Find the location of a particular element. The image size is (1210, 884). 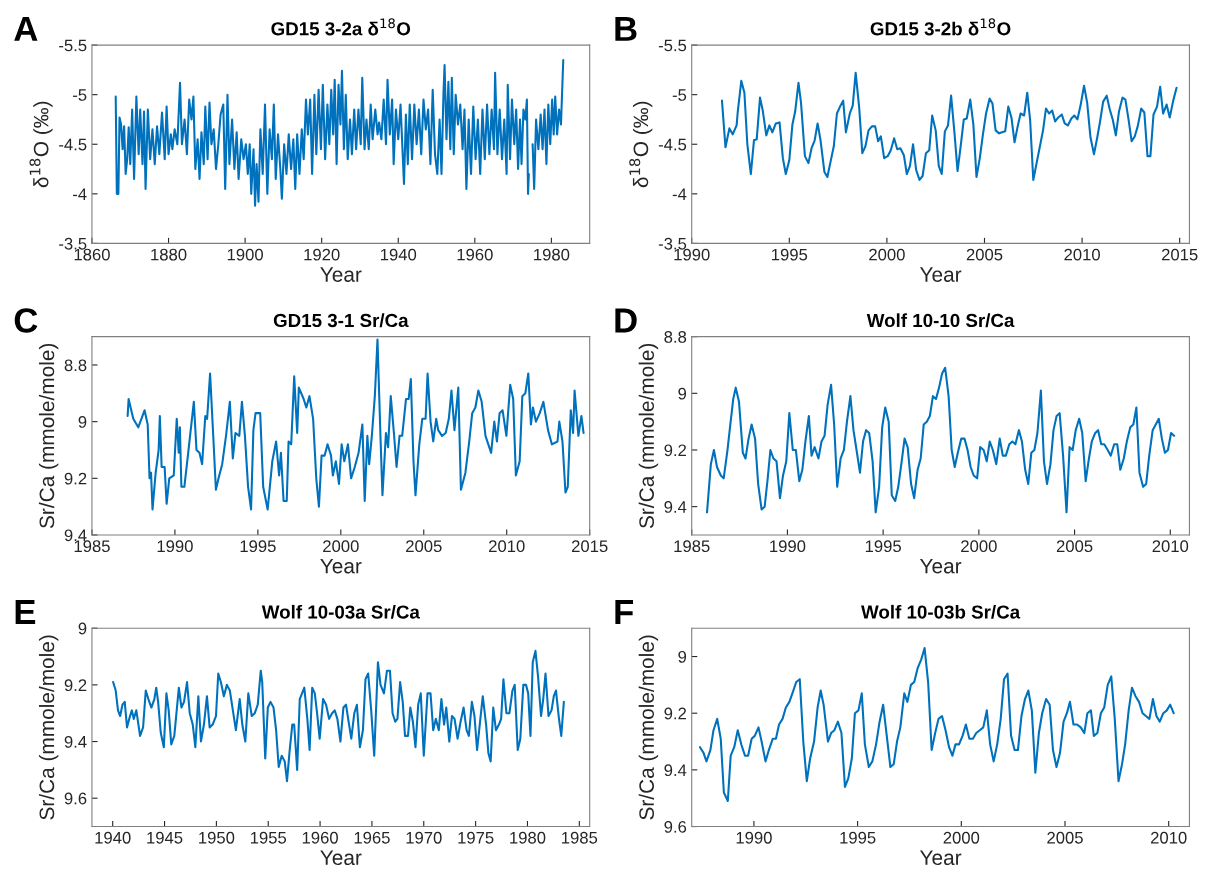

text: B is located at coordinates (626, 28).